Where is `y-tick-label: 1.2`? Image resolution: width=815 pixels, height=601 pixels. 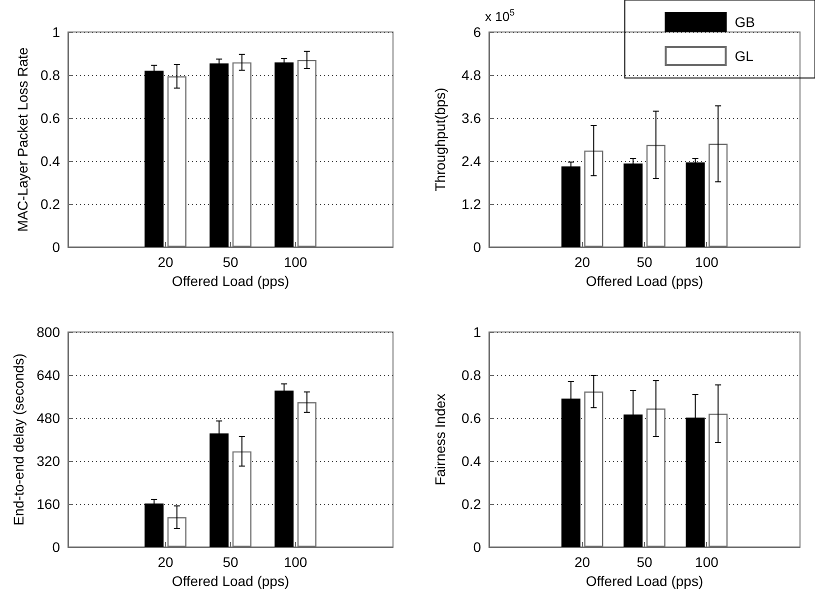
y-tick-label: 1.2 is located at coordinates (472, 204).